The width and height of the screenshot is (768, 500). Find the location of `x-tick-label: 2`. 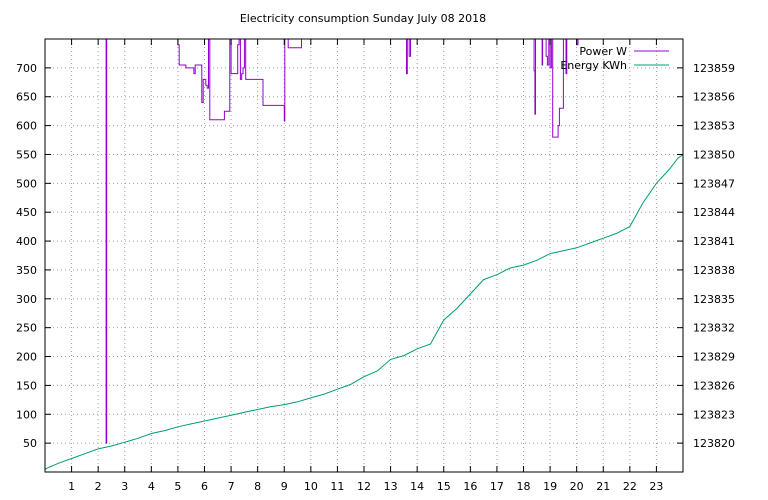

x-tick-label: 2 is located at coordinates (98, 486).